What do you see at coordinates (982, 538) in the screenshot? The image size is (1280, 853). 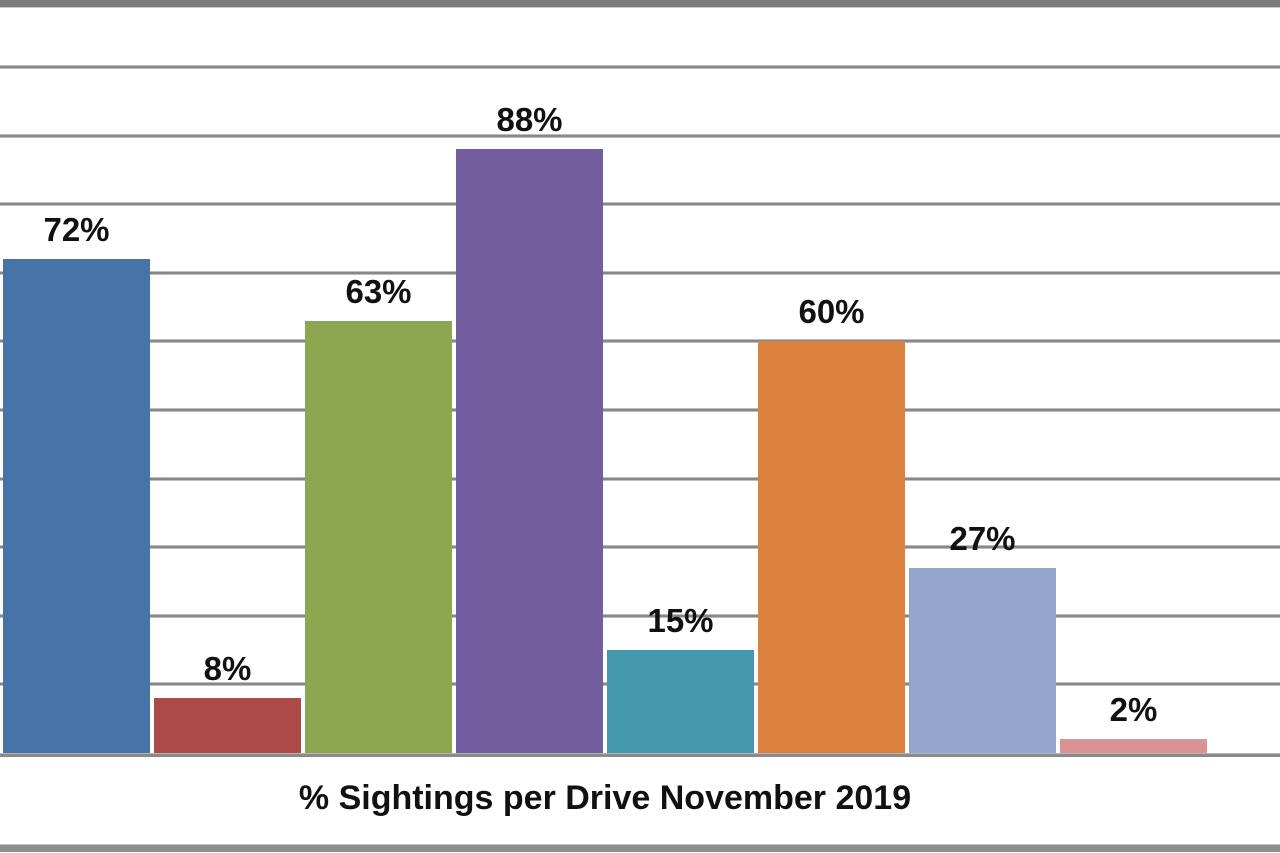 I see `bar-value-label: 27%` at bounding box center [982, 538].